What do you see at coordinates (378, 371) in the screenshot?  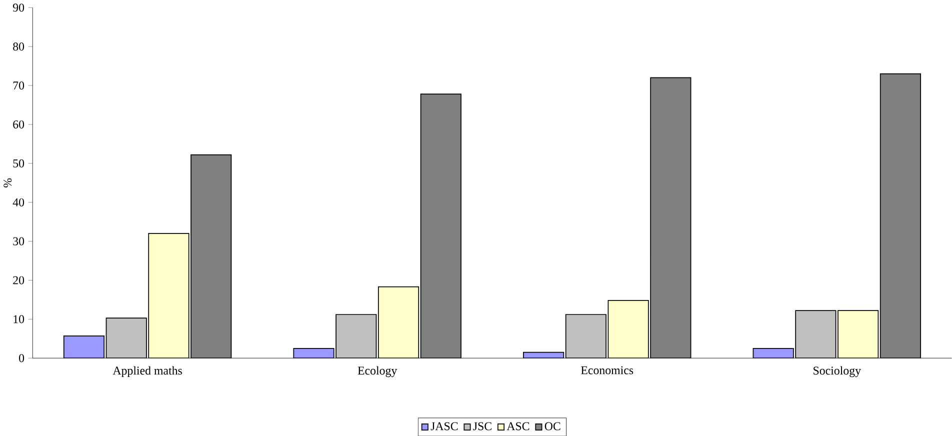 I see `x-tick-label: Ecology` at bounding box center [378, 371].